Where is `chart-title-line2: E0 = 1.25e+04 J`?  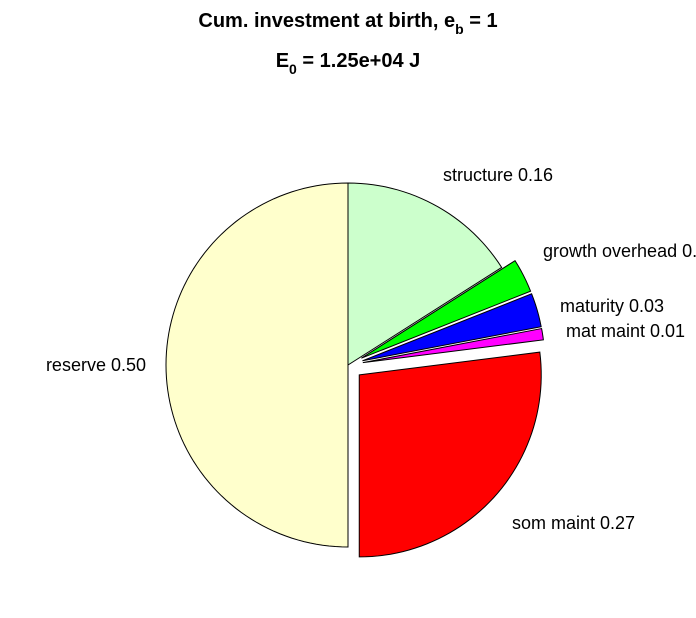
chart-title-line2: E0 = 1.25e+04 J is located at coordinates (348, 63).